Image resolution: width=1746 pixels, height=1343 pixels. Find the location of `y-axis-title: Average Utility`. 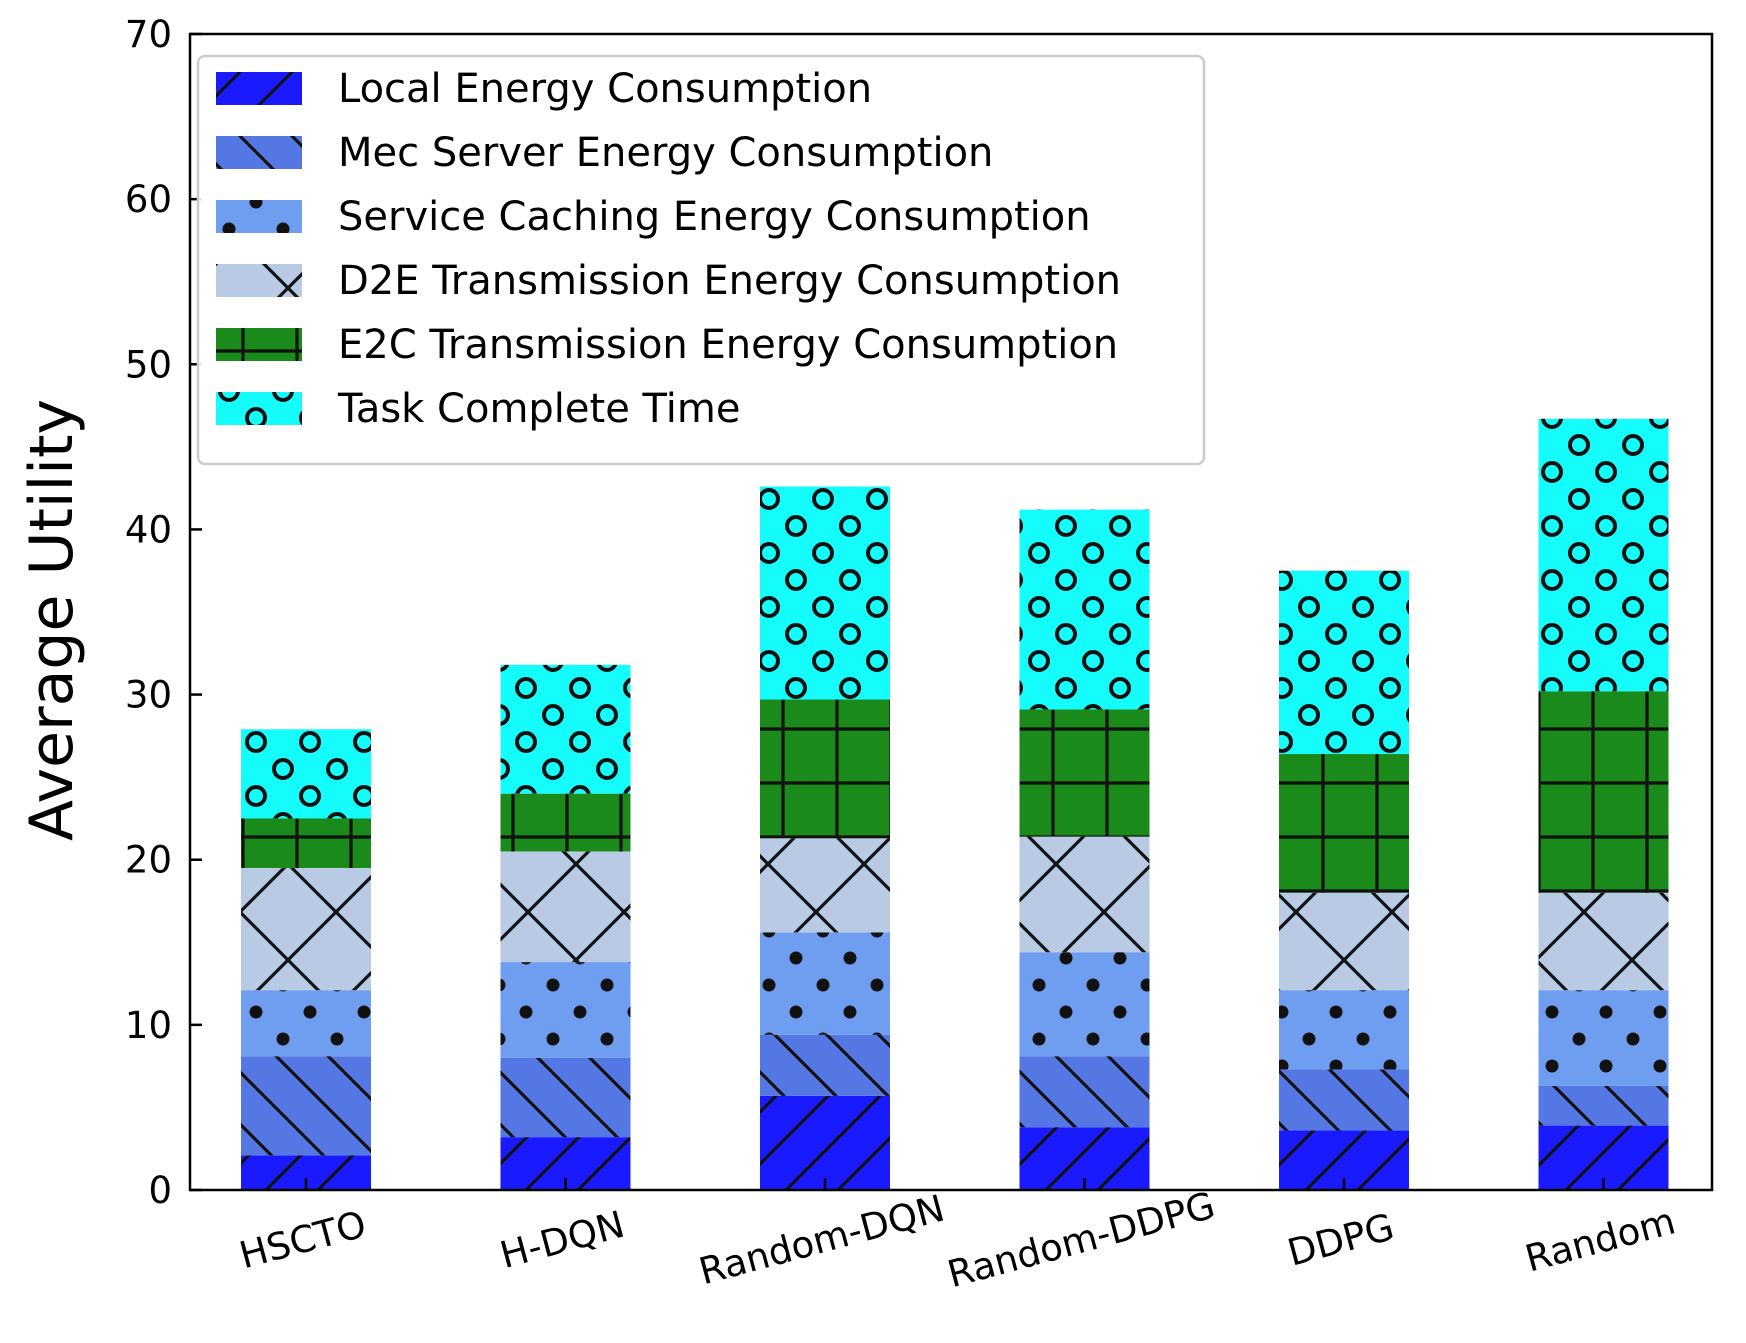

y-axis-title: Average Utility is located at coordinates (52, 620).